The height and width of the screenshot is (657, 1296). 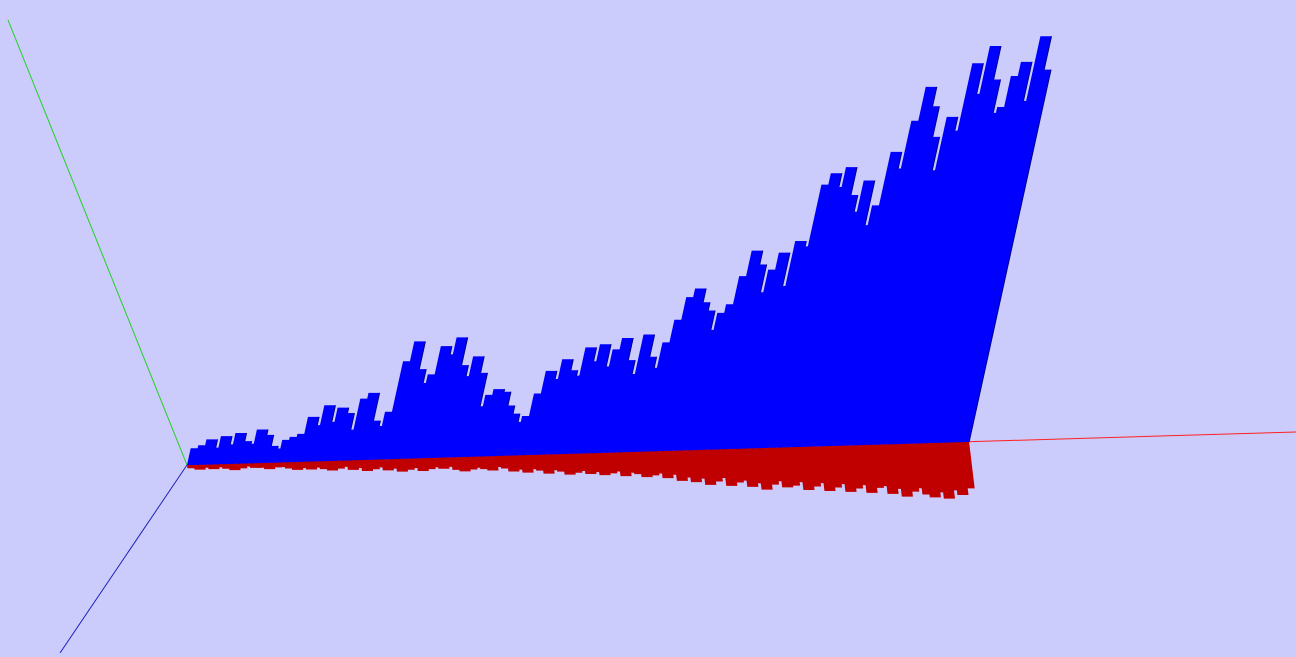 I want to click on top-bar-edge, so click(x=1010, y=256).